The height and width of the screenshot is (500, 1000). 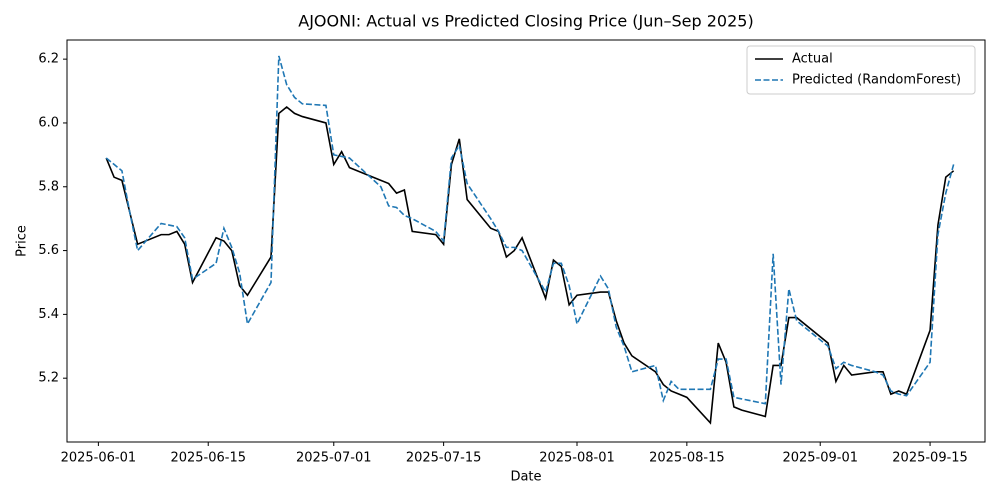 I want to click on legend-label: Predicted (RandomForest), so click(x=876, y=80).